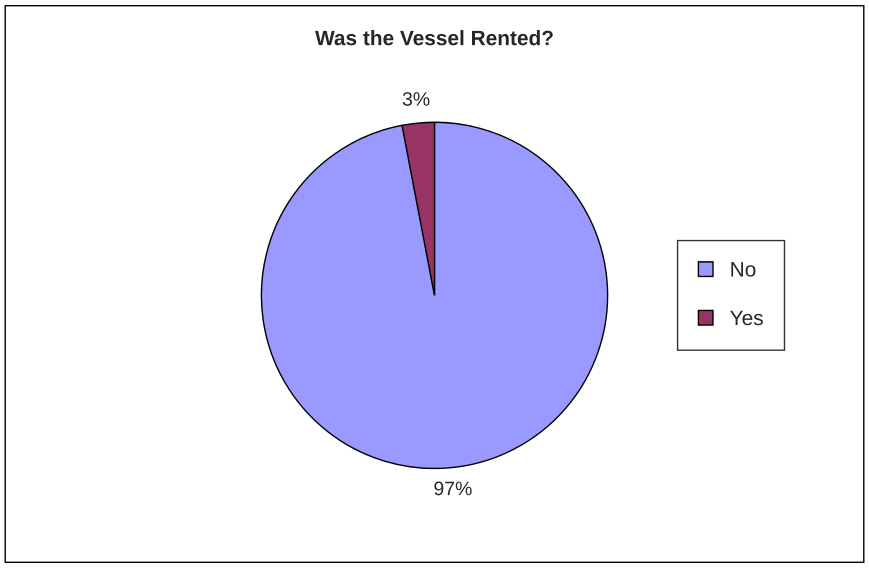 The height and width of the screenshot is (568, 869). Describe the element at coordinates (746, 318) in the screenshot. I see `legend-label: Yes` at that location.